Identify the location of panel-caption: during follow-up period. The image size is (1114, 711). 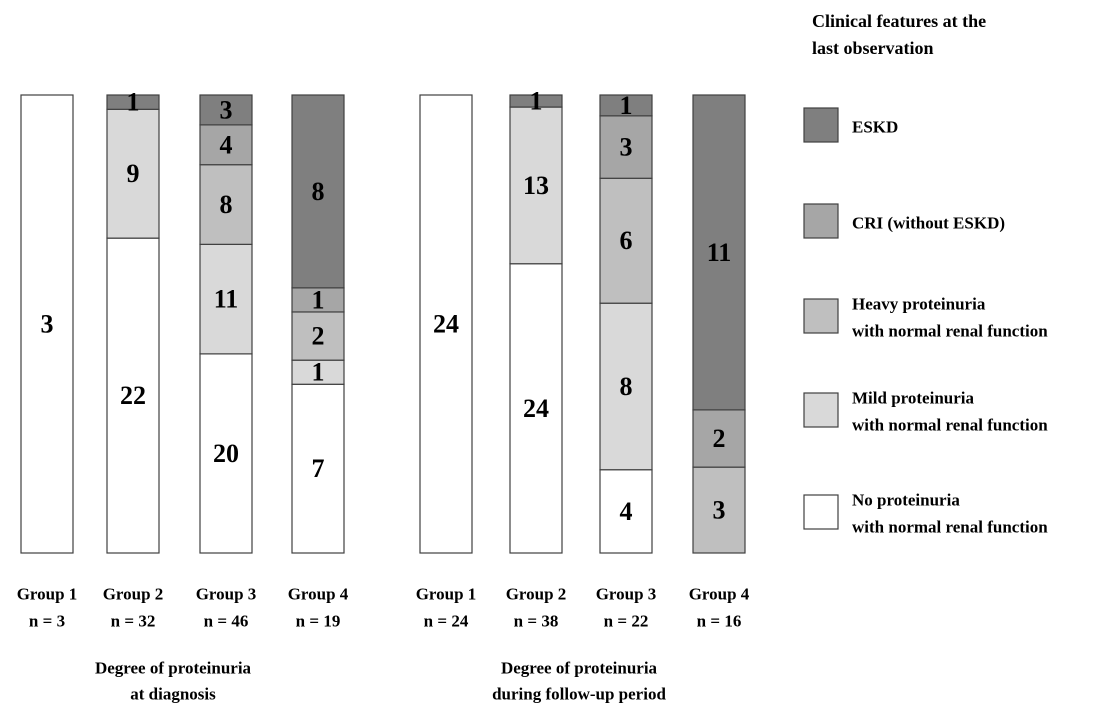
(579, 694).